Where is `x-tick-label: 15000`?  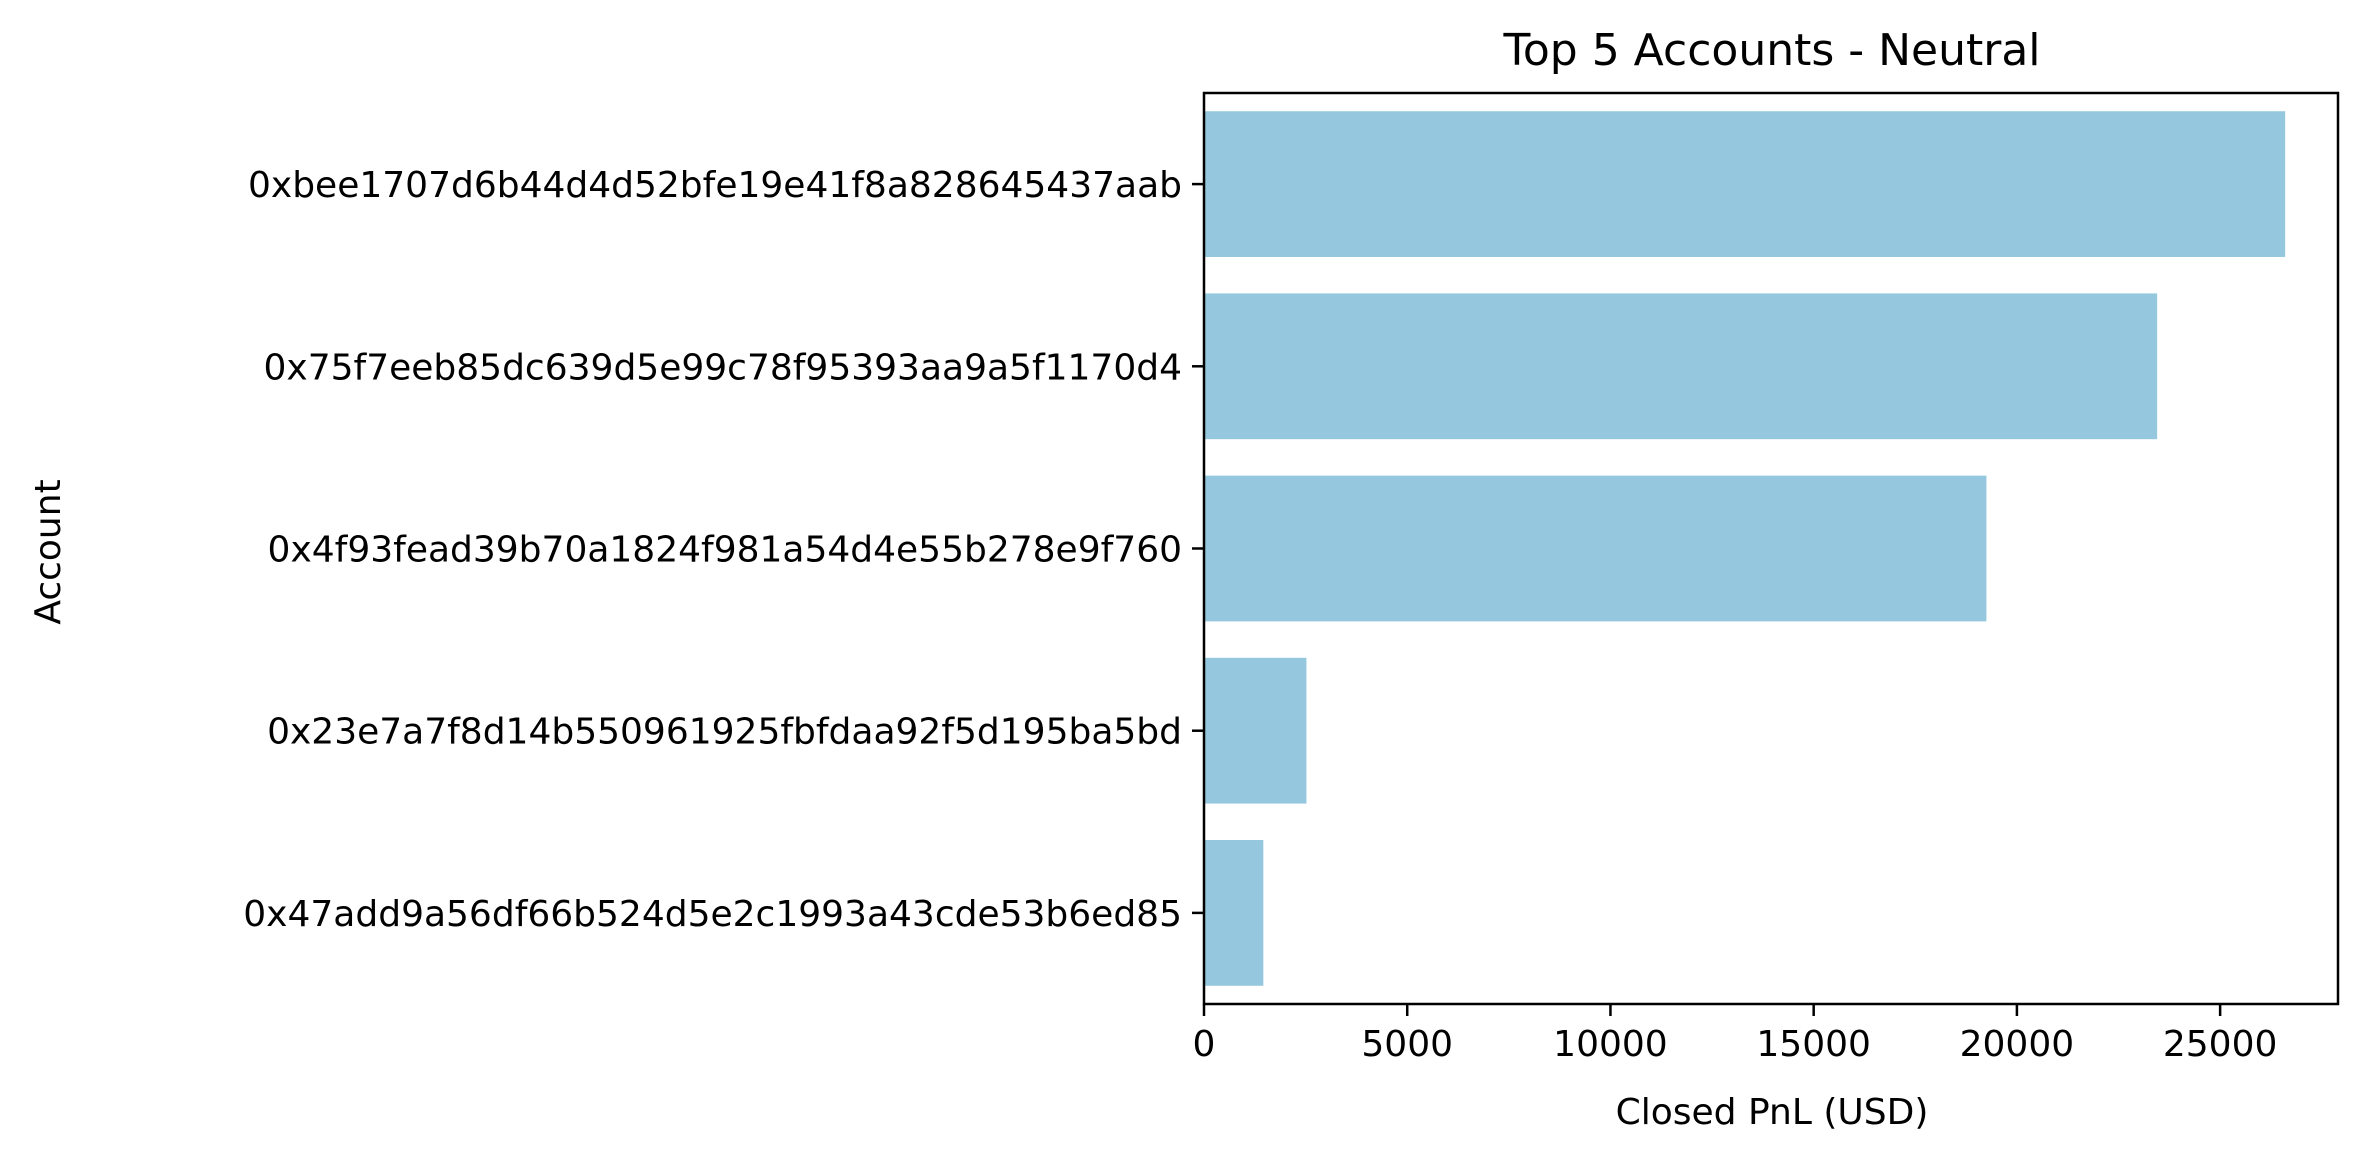
x-tick-label: 15000 is located at coordinates (1813, 1044).